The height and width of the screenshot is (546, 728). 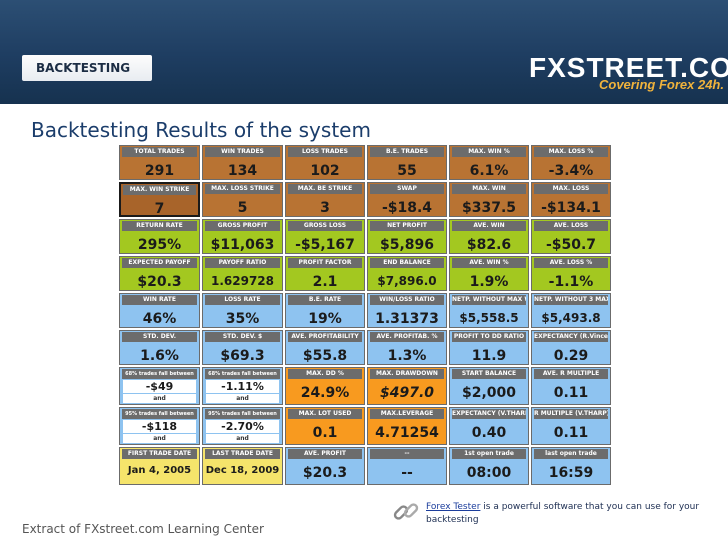 What do you see at coordinates (325, 356) in the screenshot?
I see `metric-value: $55.8` at bounding box center [325, 356].